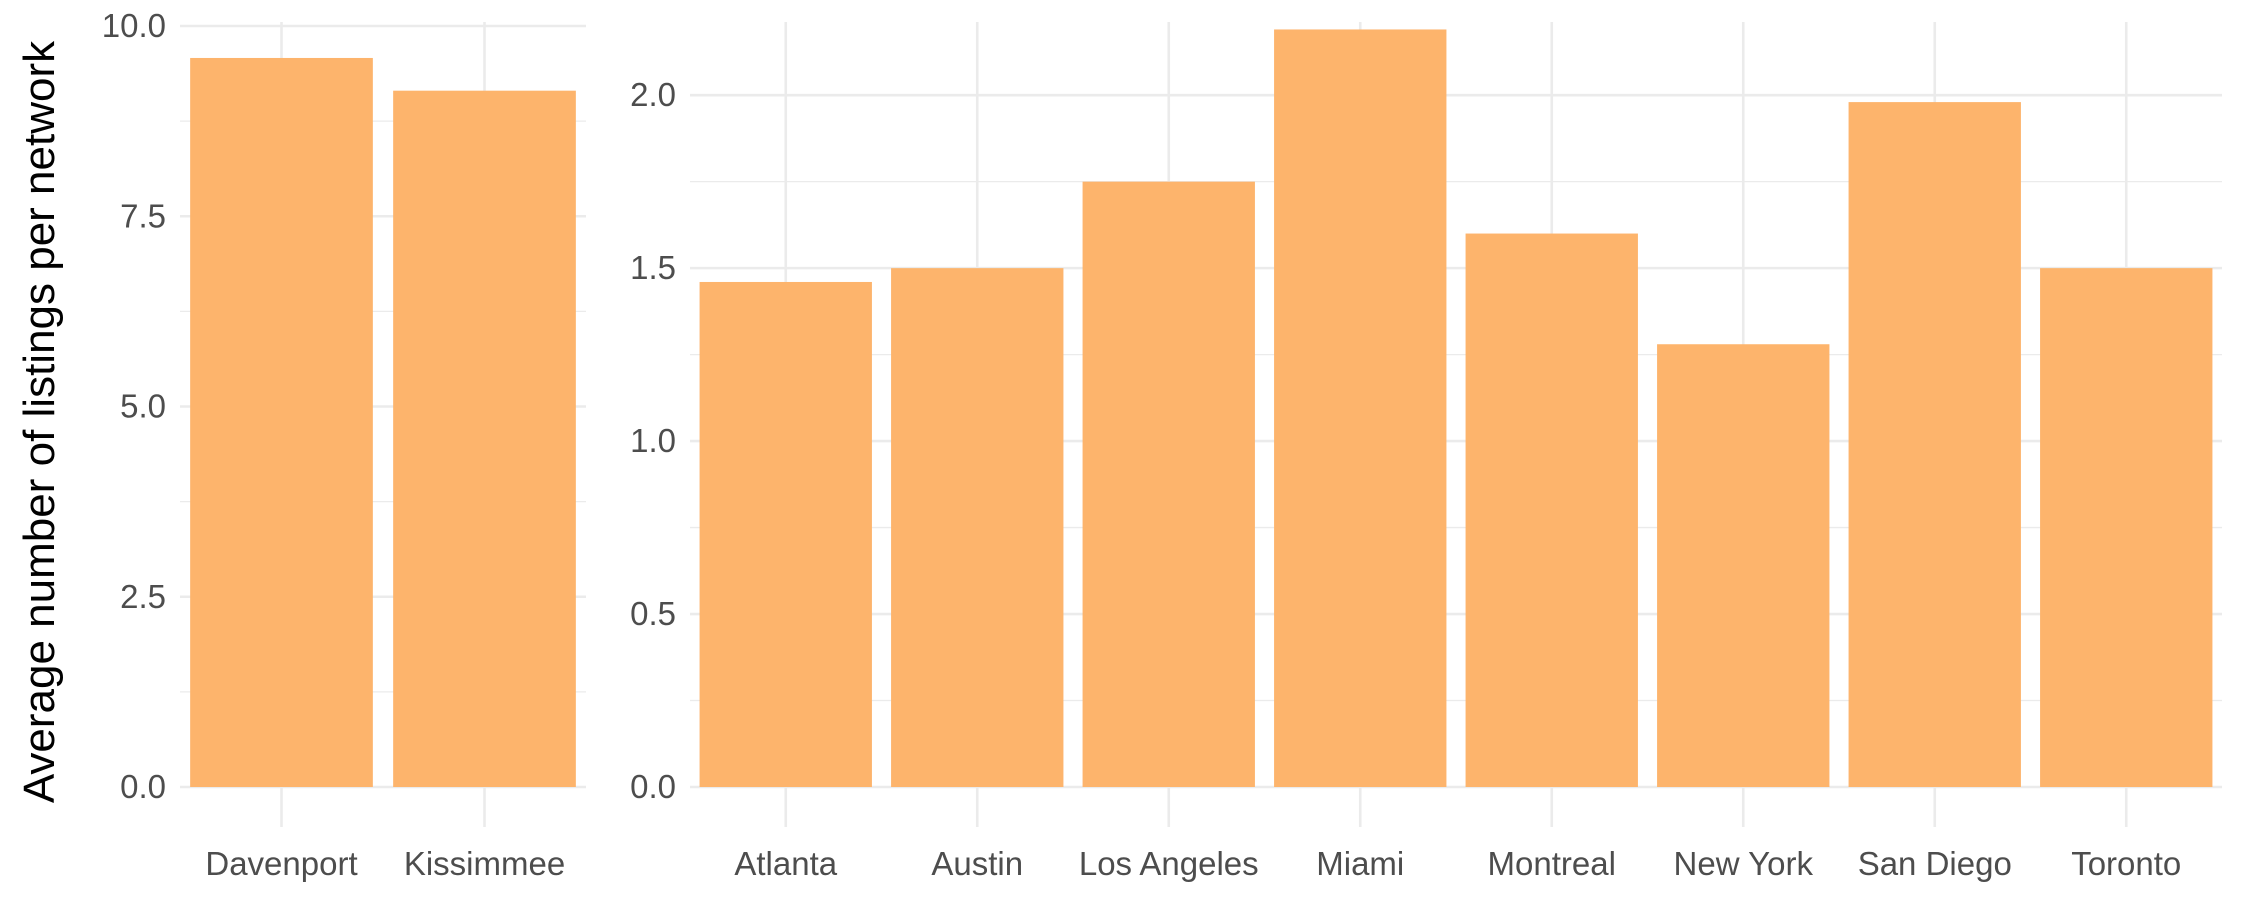  Describe the element at coordinates (1551, 510) in the screenshot. I see `bar-montreal` at that location.